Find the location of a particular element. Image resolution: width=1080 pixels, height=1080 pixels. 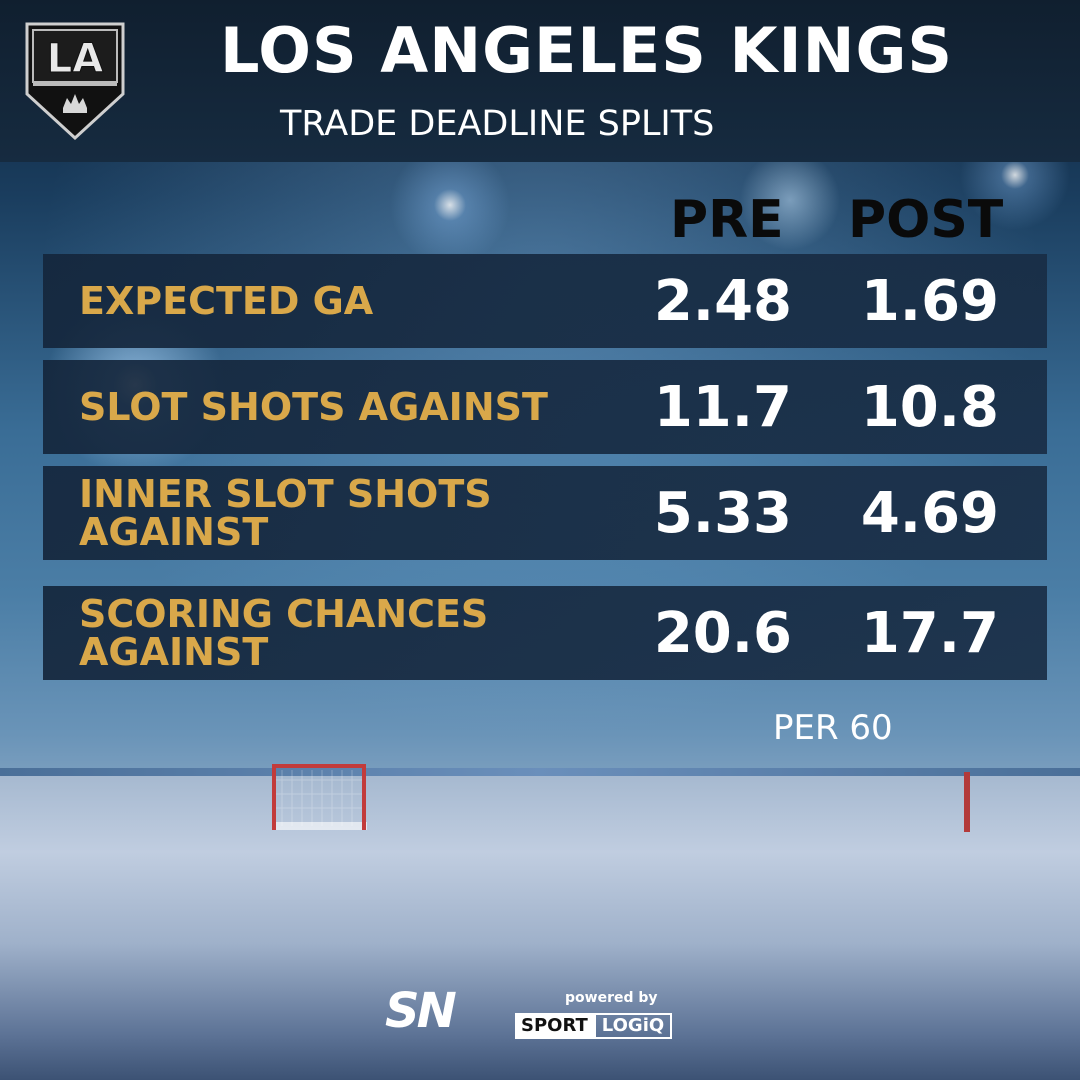

stat-value-pre: 5.33 is located at coordinates (722, 513).